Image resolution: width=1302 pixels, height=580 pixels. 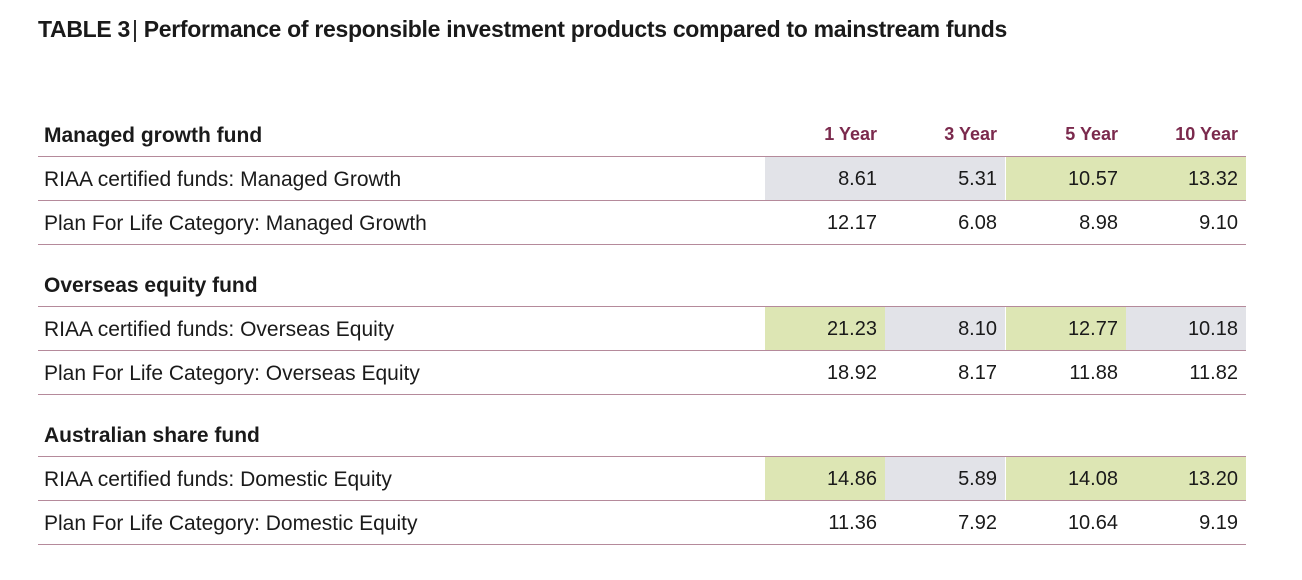 I want to click on group-title: Australian share fund, so click(x=152, y=435).